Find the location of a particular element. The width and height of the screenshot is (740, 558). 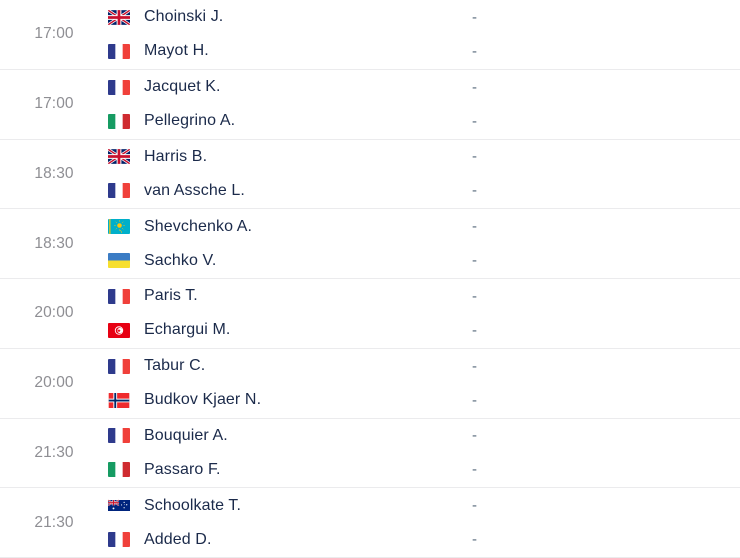

player-name: Echargui M. is located at coordinates (187, 330).